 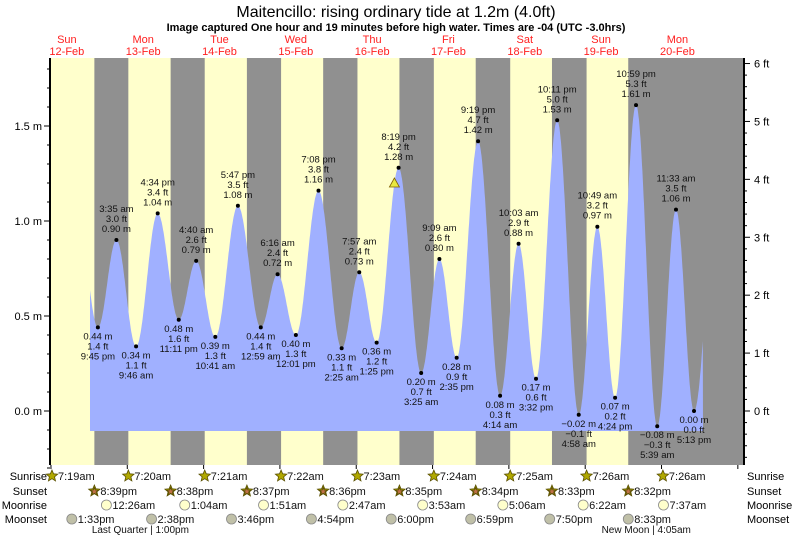 What do you see at coordinates (769, 506) in the screenshot?
I see `moonrise-row-label-right: Moonrise` at bounding box center [769, 506].